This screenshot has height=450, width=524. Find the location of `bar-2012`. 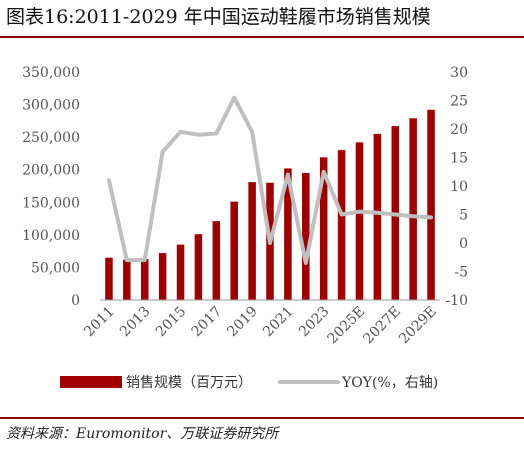

bar-2012 is located at coordinates (127, 279).